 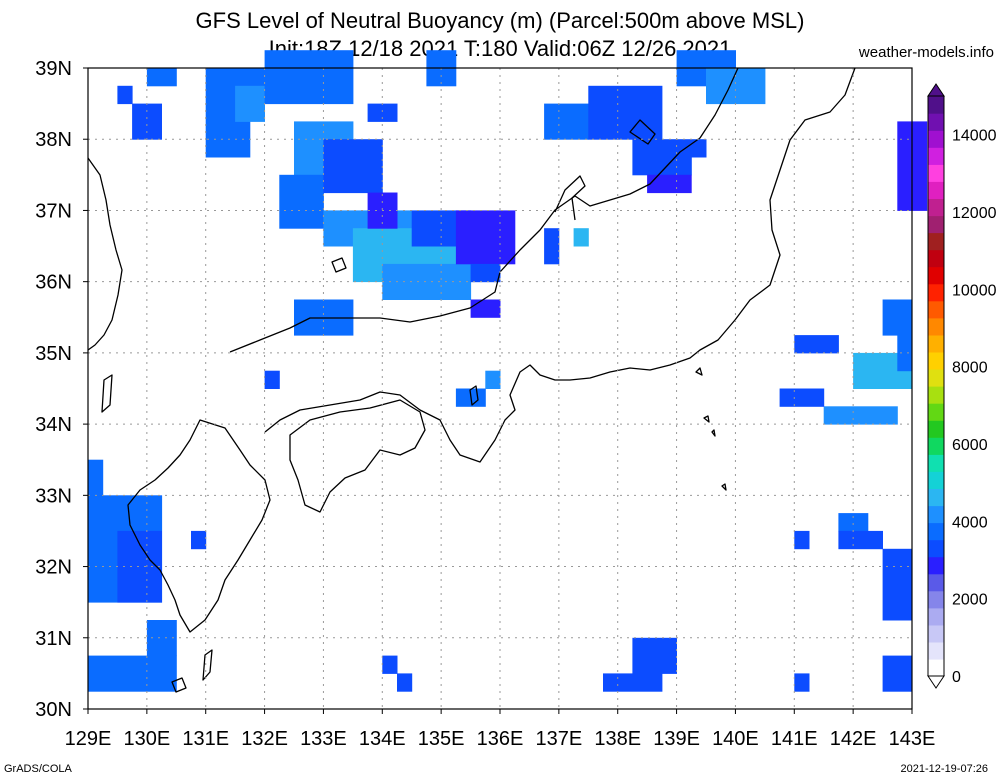 I want to click on lat-label: 36N, so click(x=53, y=283).